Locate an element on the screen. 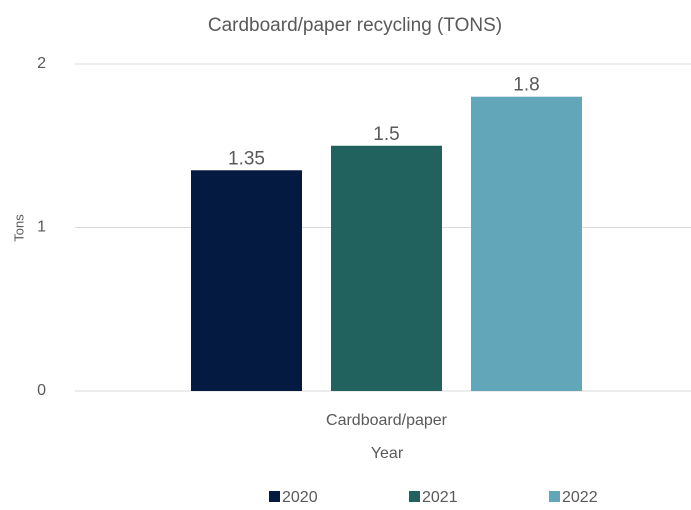 The height and width of the screenshot is (510, 691). legend-label: 2020 is located at coordinates (300, 497).